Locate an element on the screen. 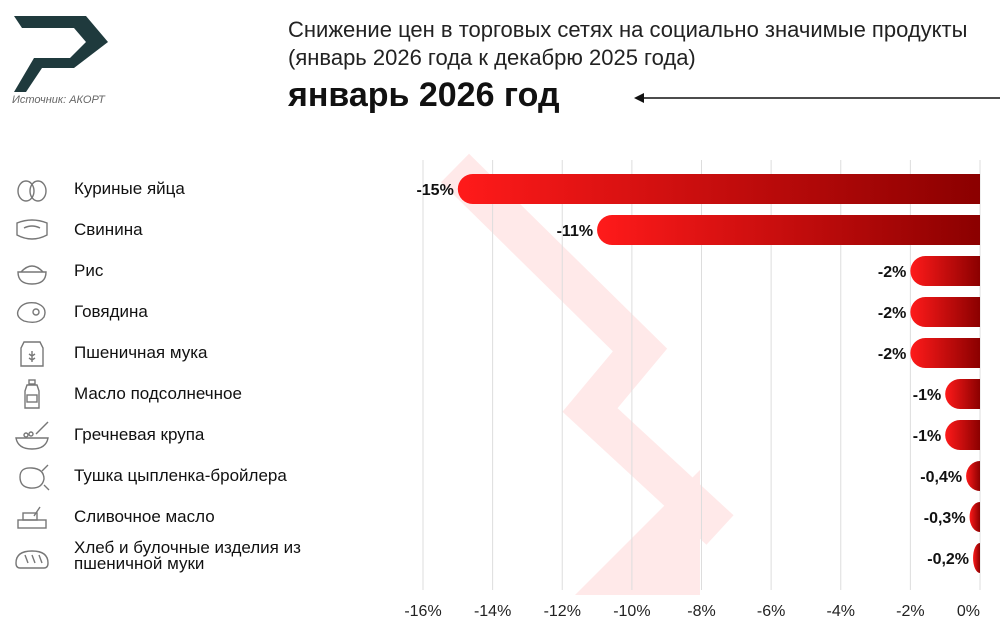  x-tick-labels: -16% -14% -12% -10% -8% -6% -4% -2% 0% is located at coordinates (692, 611).